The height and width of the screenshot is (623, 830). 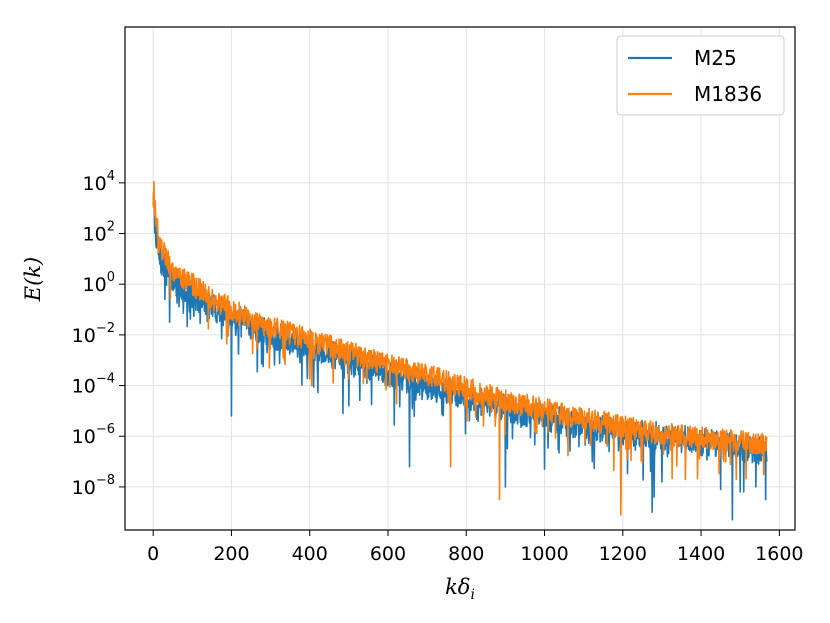 I want to click on x-tick-label: 1600, so click(x=779, y=554).